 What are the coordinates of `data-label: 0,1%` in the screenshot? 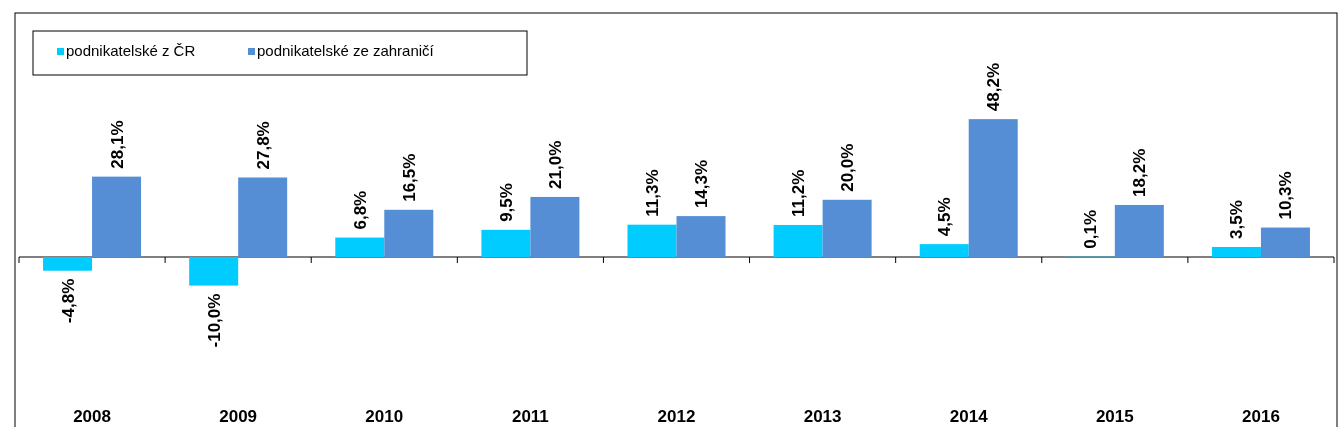 It's located at (1091, 229).